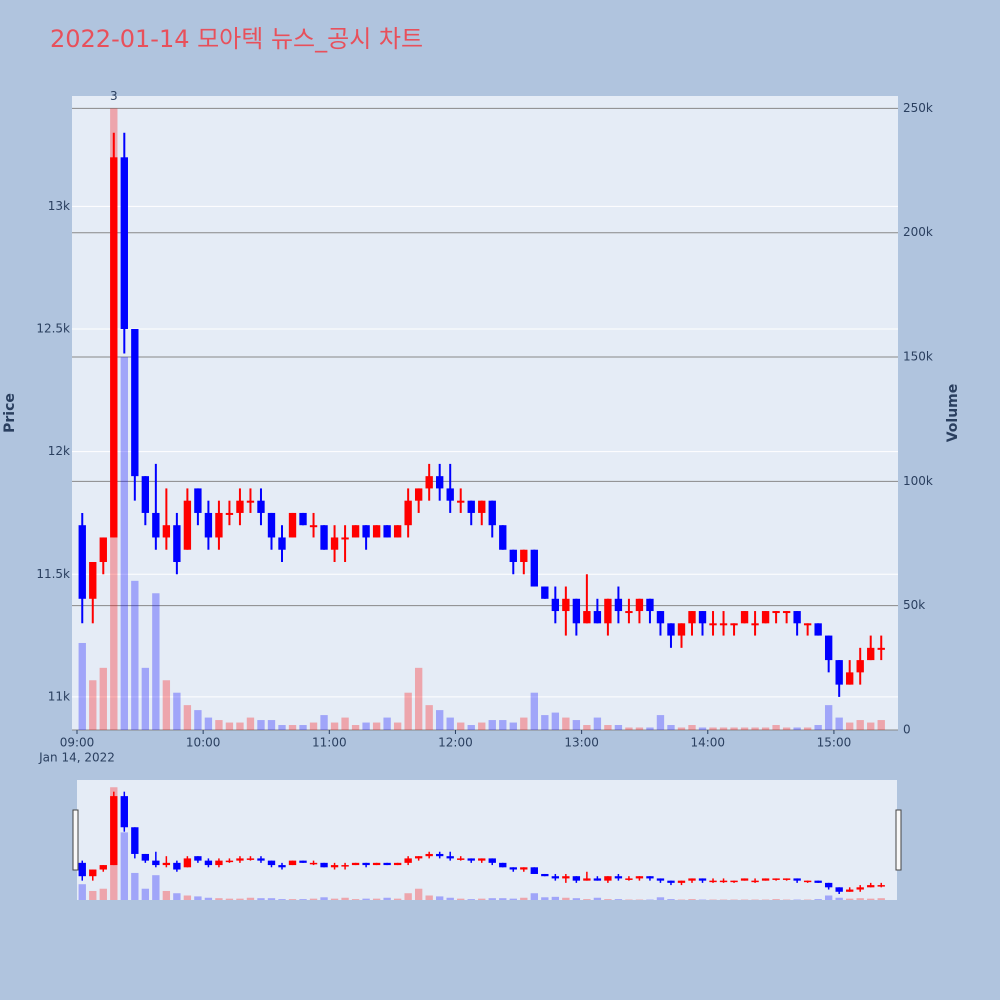  Describe the element at coordinates (487, 840) in the screenshot. I see `range-slider` at that location.